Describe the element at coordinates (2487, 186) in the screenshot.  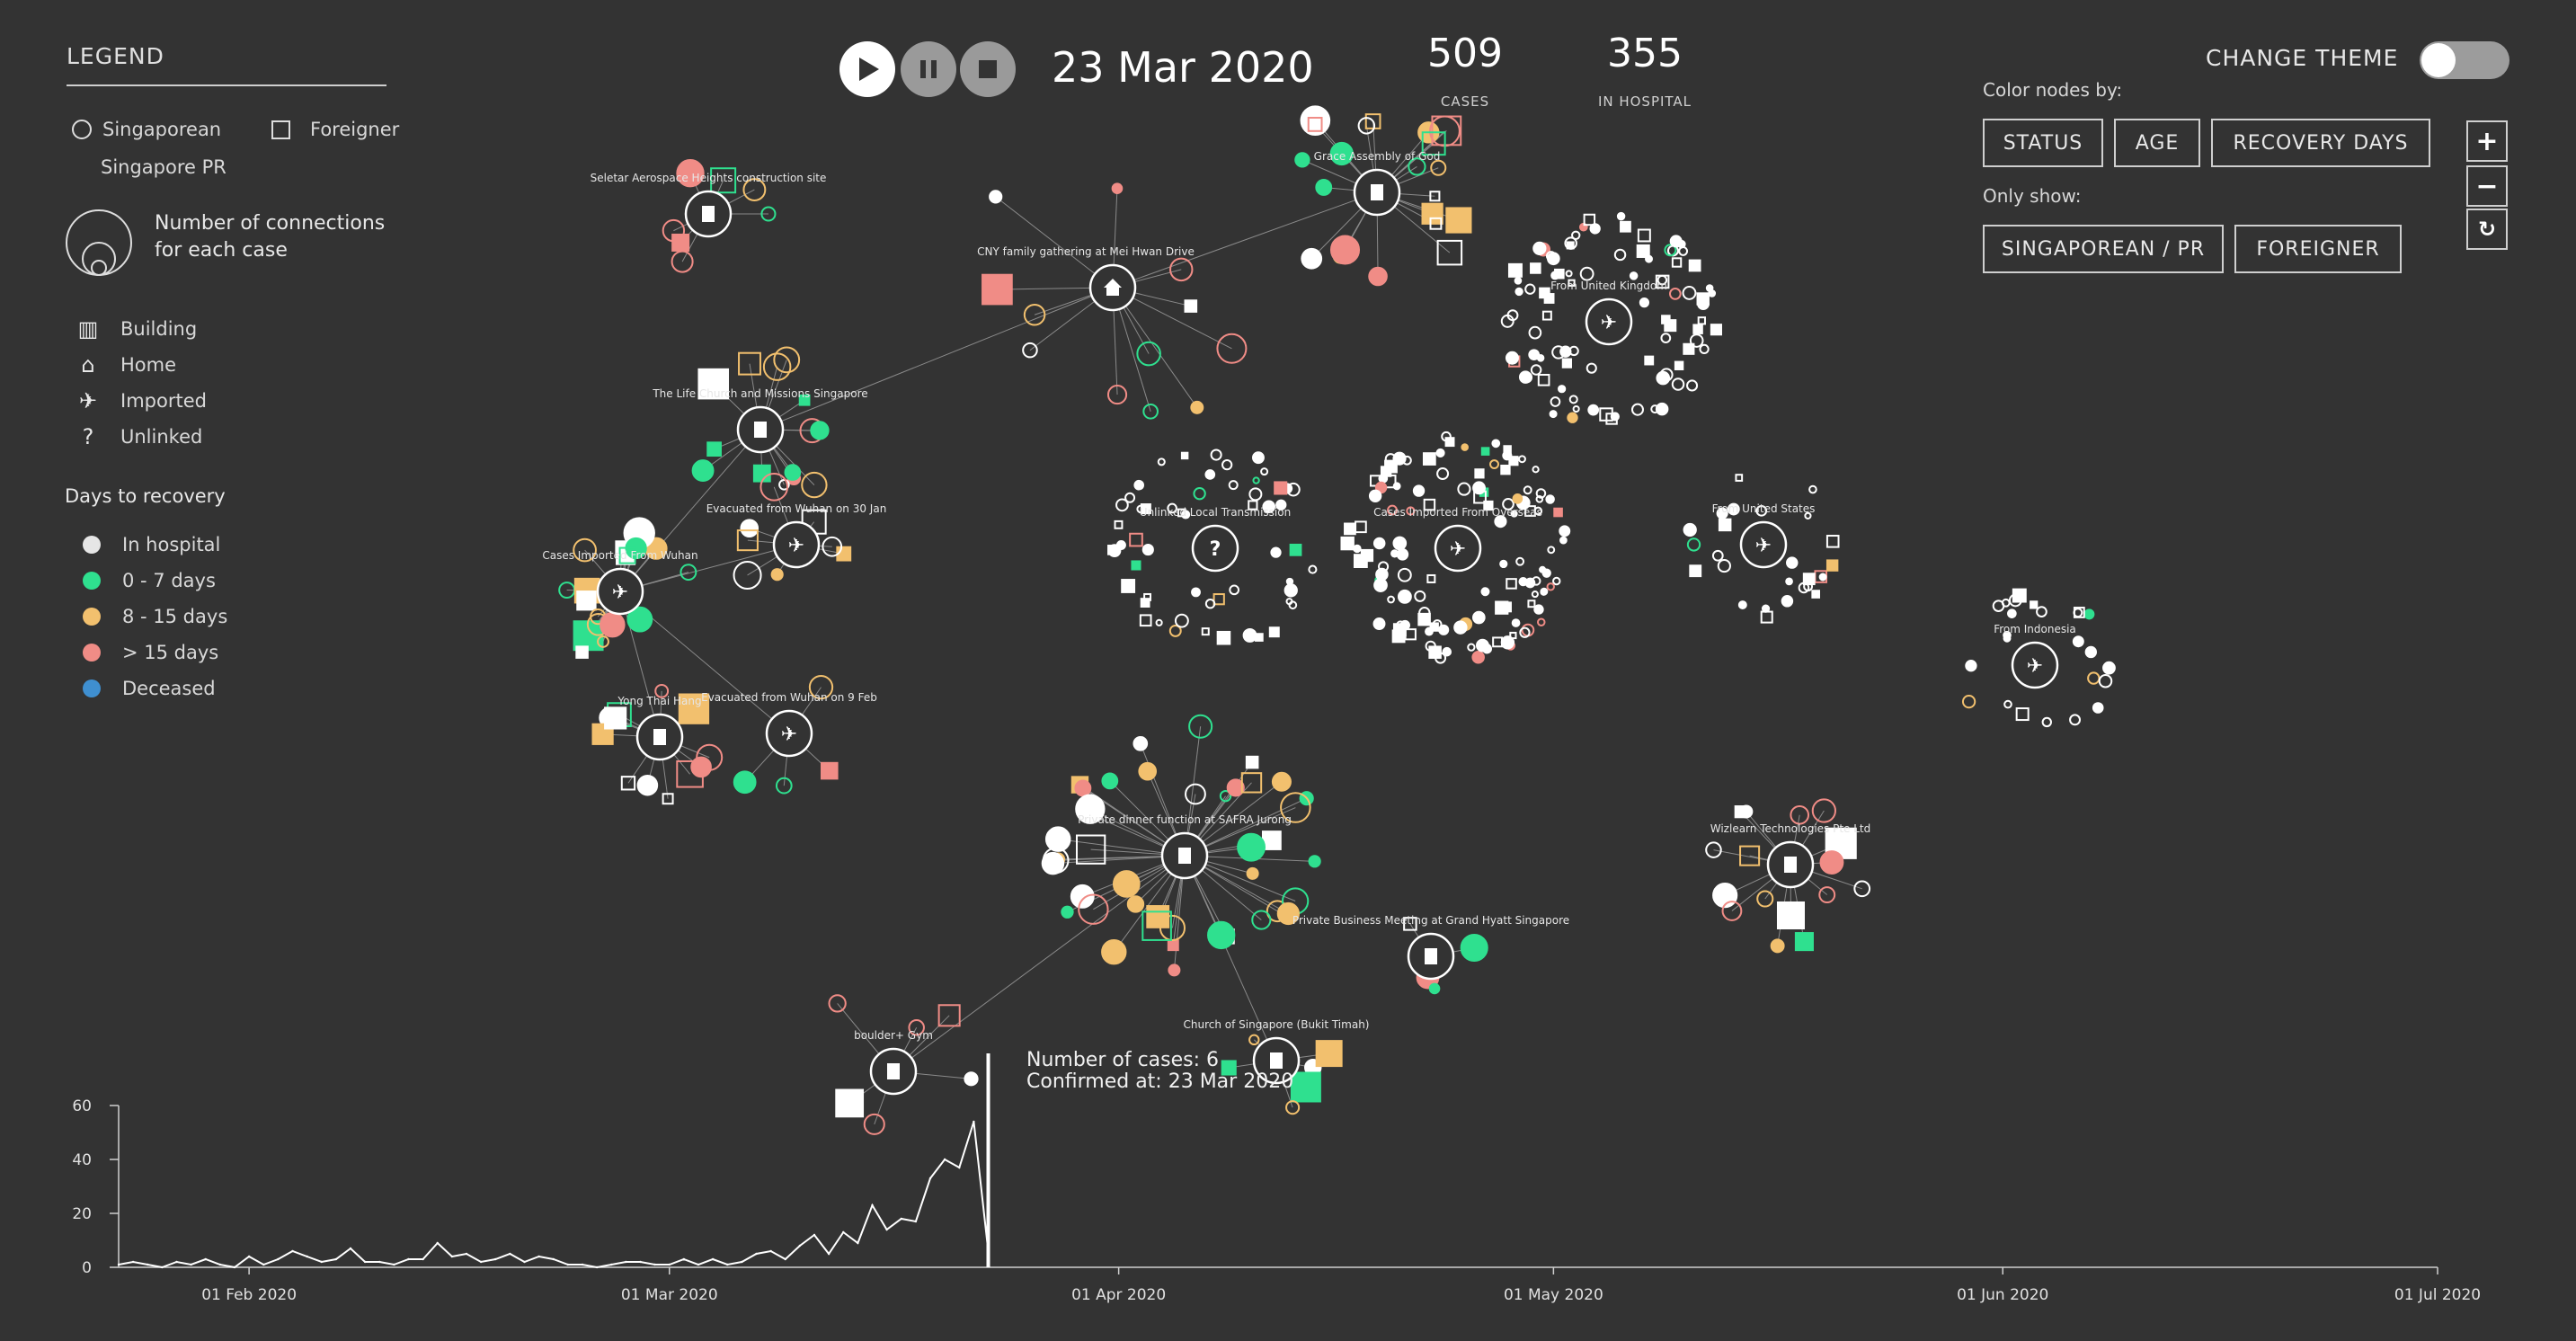
I see `zoom-out-button: −` at that location.